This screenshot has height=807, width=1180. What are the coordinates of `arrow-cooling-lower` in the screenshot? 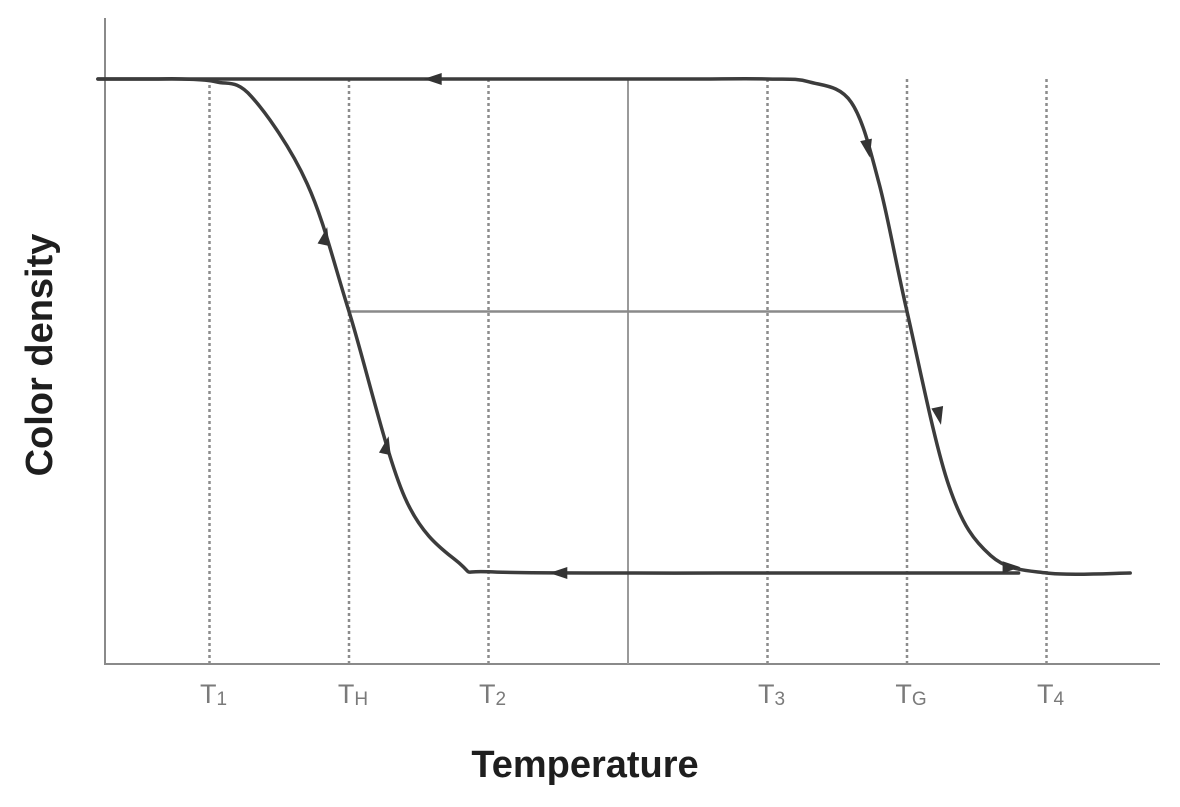 It's located at (384, 446).